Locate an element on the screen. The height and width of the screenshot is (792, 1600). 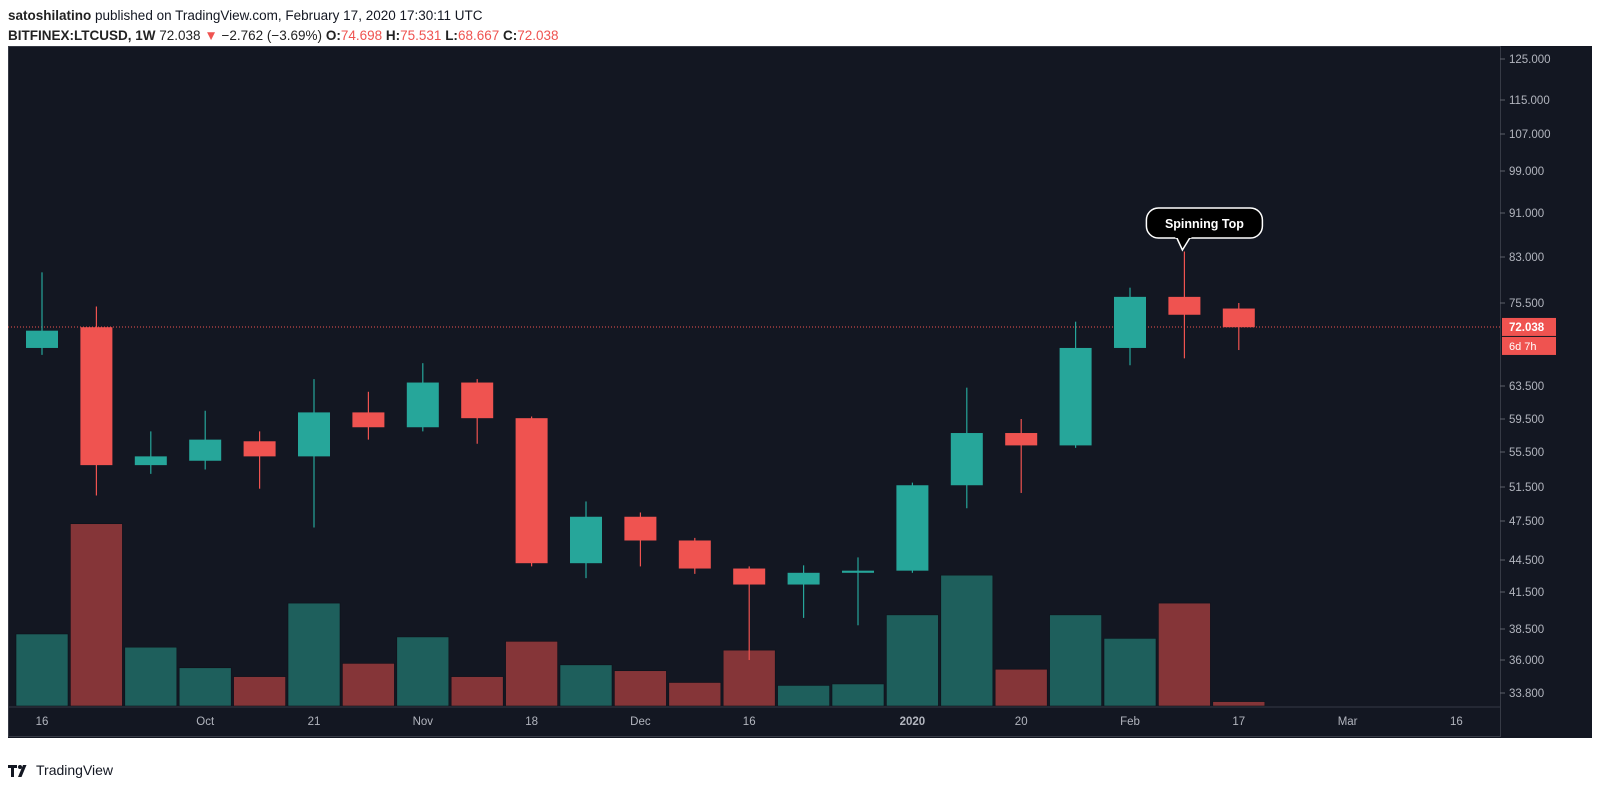
y-tick-label: 59.500 is located at coordinates (1526, 420).